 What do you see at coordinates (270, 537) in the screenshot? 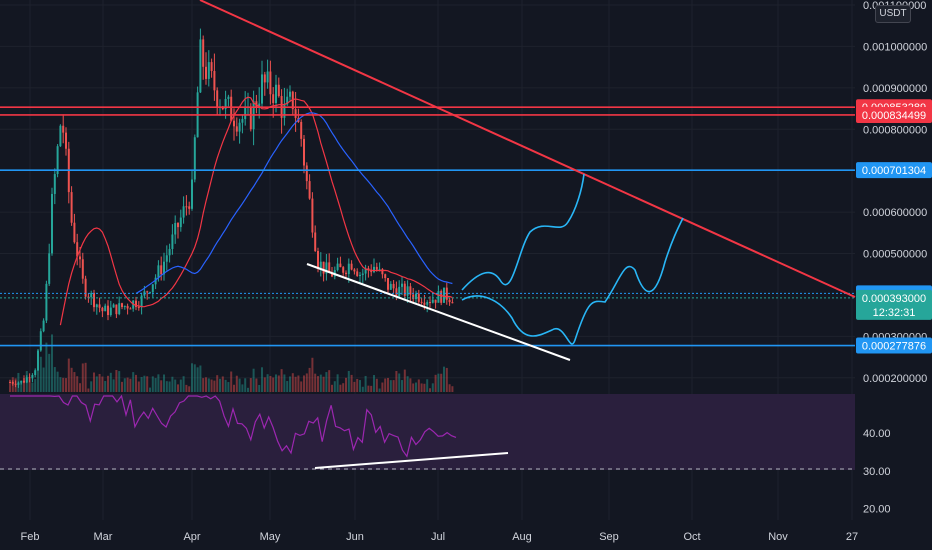
I see `x-tick-3: May` at bounding box center [270, 537].